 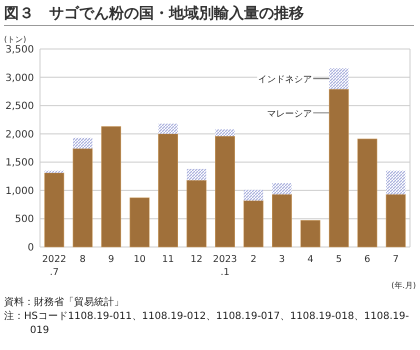 I want to click on x-tick-label: 5, so click(x=339, y=259).